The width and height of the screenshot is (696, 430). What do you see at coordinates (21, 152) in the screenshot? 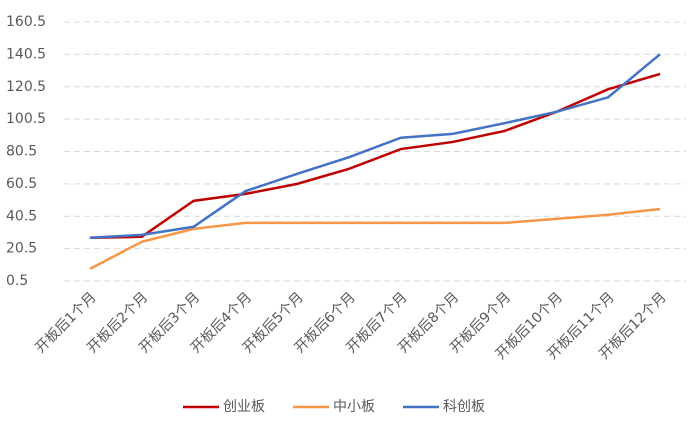
I see `y-tick-label: 80.5` at bounding box center [21, 152].